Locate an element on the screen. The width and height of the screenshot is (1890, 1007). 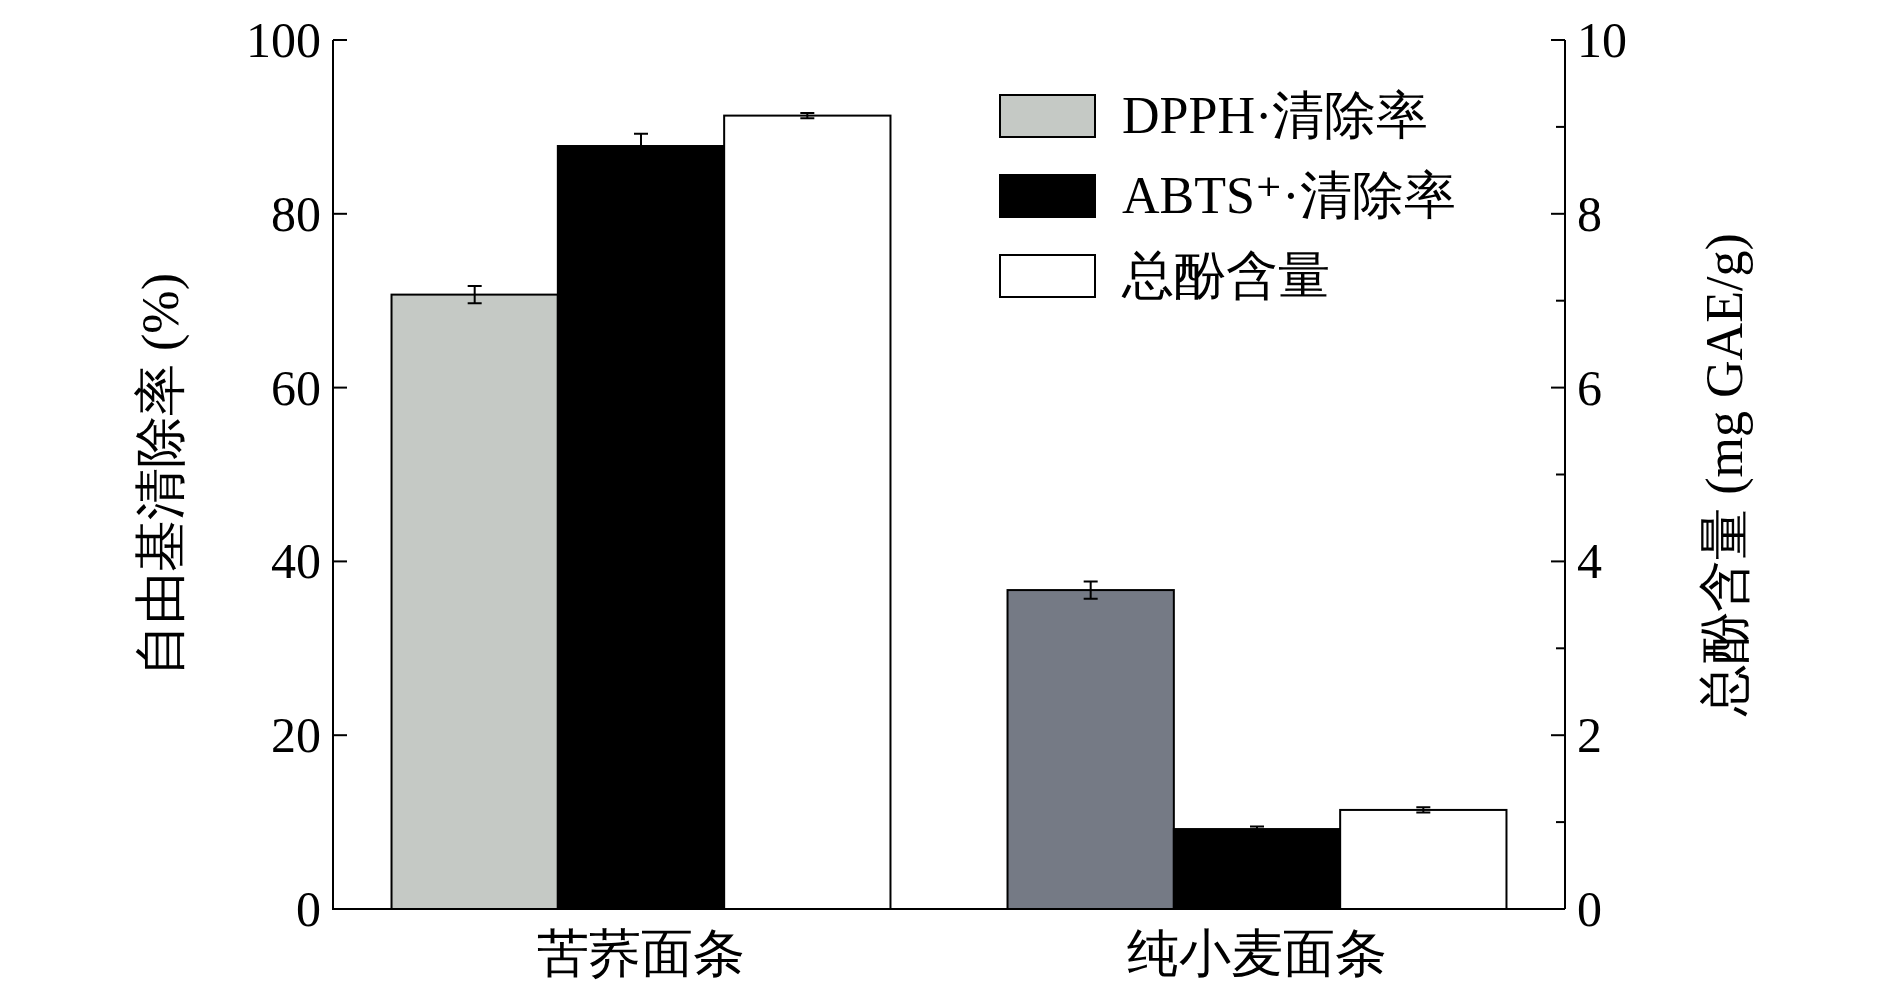
y2-tick-label: 2 is located at coordinates (1589, 735).